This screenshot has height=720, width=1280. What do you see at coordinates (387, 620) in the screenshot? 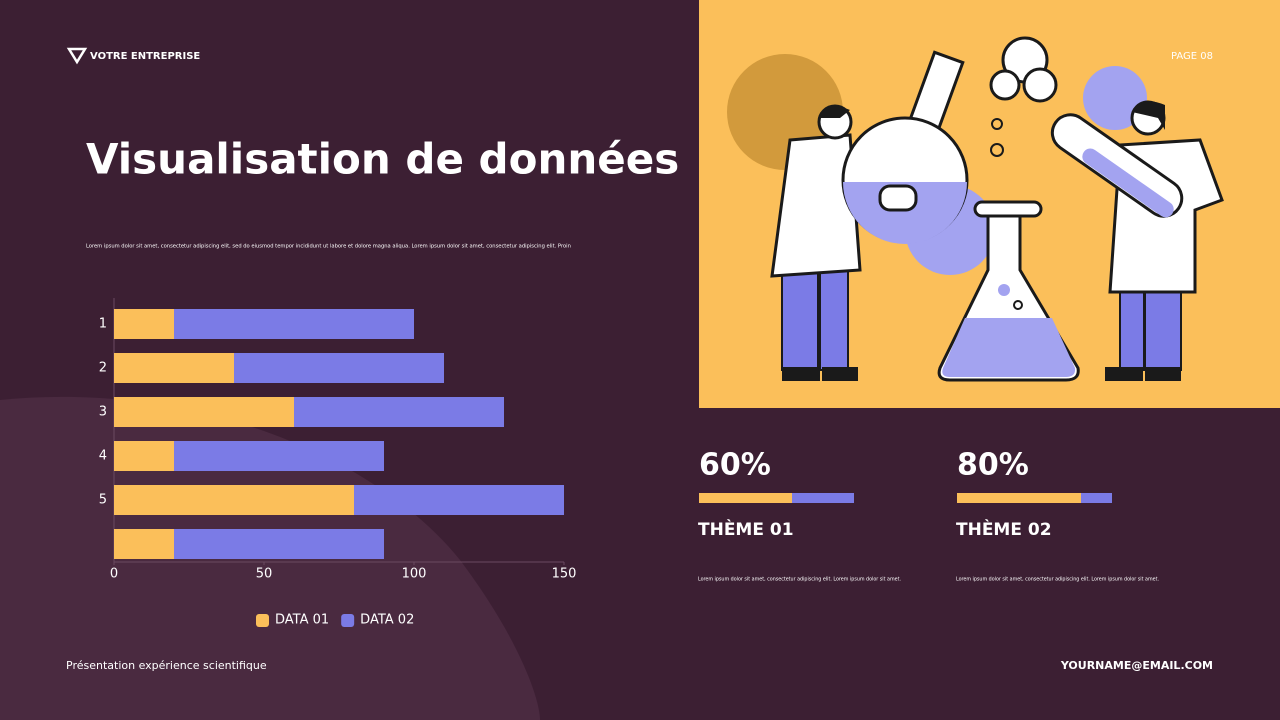
I see `legend-label: DATA 02` at bounding box center [387, 620].